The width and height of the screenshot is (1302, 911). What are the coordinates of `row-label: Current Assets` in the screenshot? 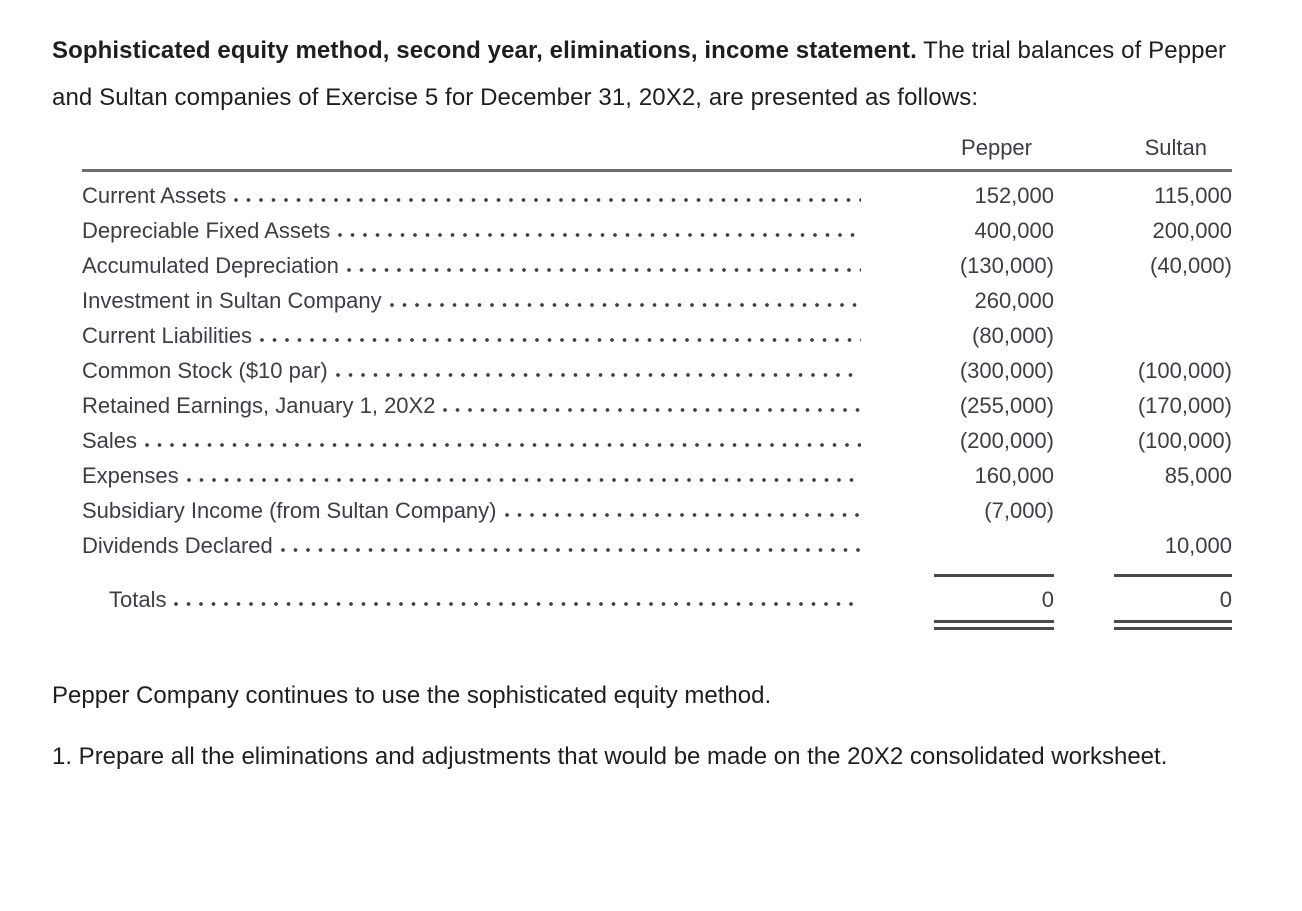 It's located at (154, 195).